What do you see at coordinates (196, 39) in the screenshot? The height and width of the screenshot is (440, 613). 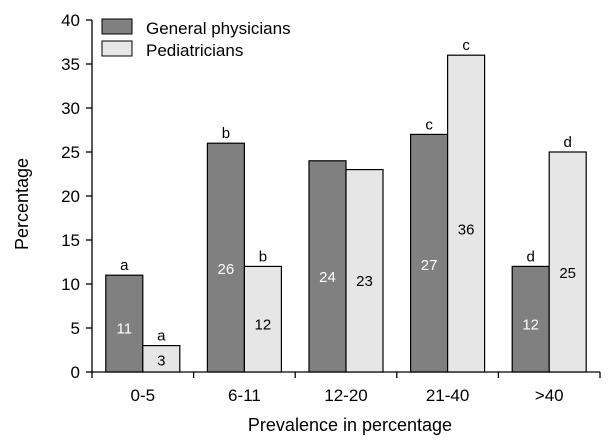 I see `legend: General physicians Pediatricians` at bounding box center [196, 39].